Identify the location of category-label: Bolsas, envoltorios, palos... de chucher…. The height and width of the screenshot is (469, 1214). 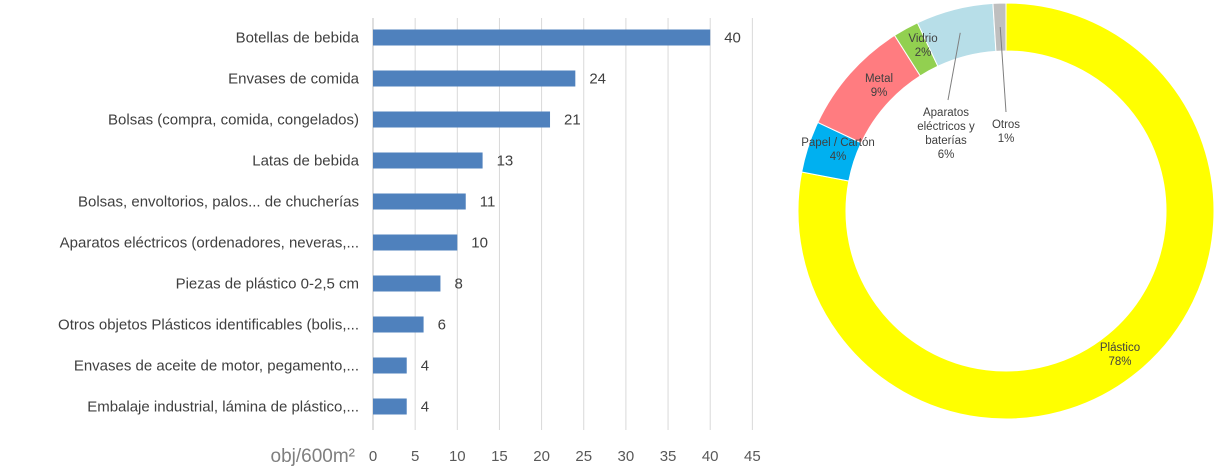
(218, 202).